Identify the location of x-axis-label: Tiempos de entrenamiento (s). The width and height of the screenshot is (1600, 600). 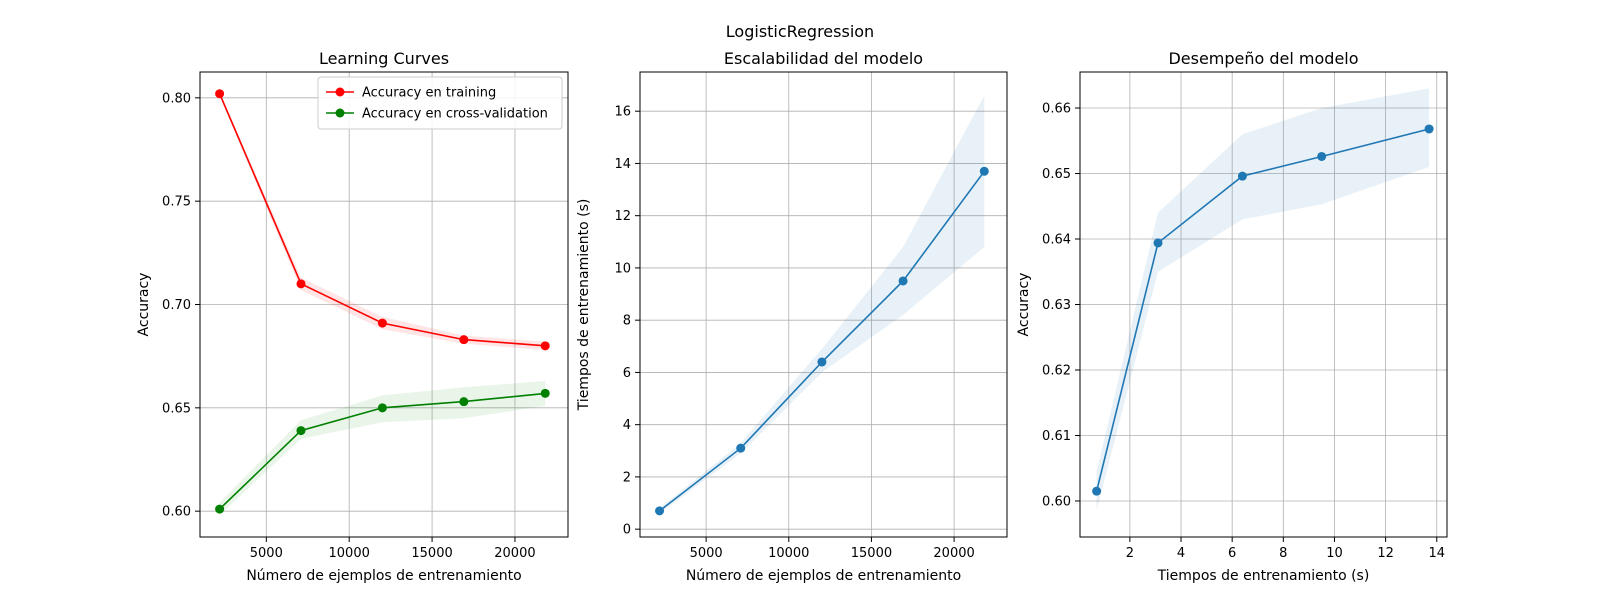
(1263, 576).